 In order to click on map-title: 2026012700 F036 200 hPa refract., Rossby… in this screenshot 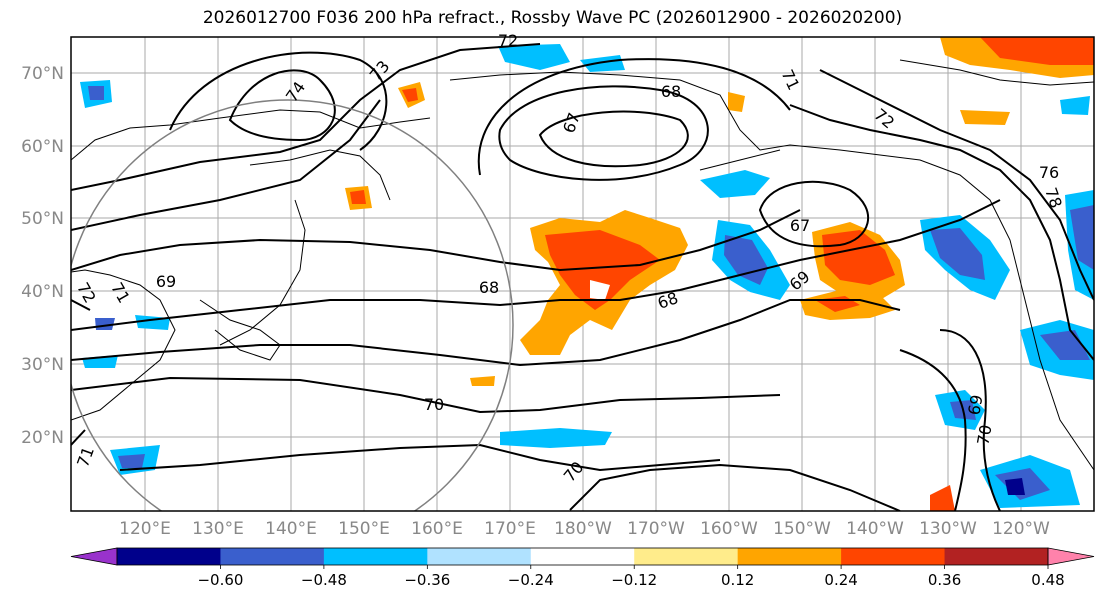, I will do `click(552, 18)`.